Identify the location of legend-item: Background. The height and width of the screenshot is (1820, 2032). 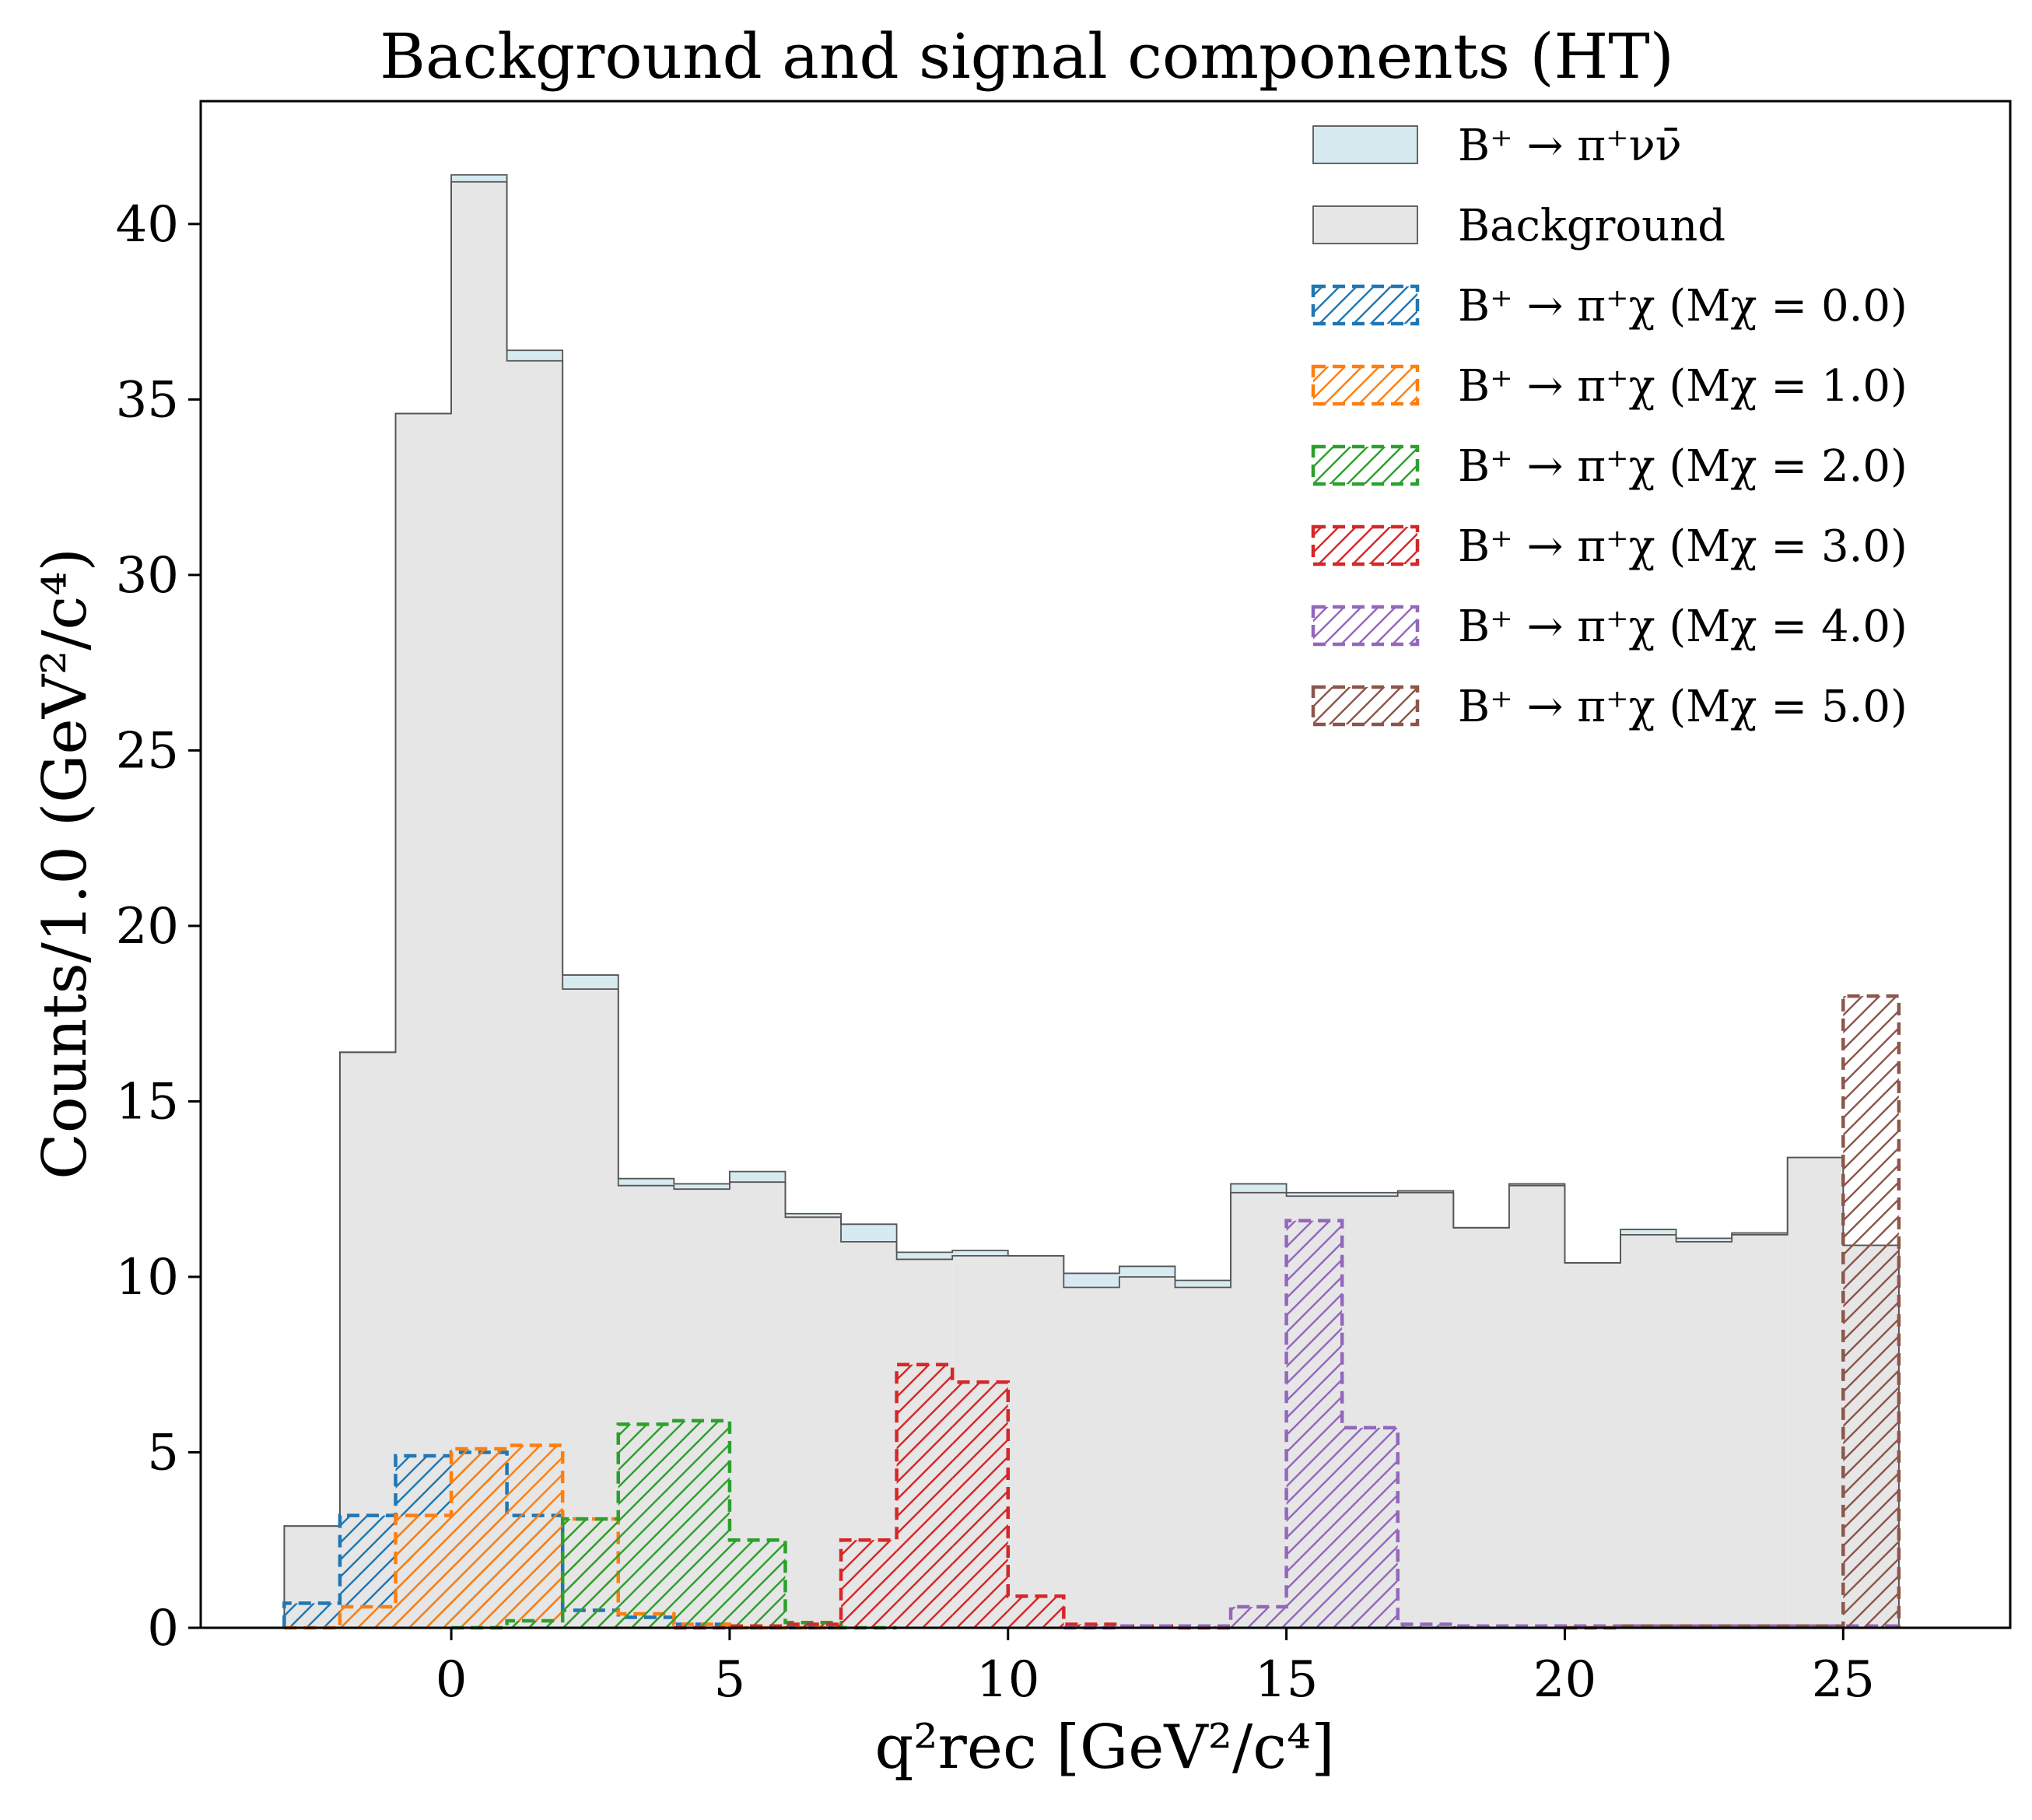
(1518, 226).